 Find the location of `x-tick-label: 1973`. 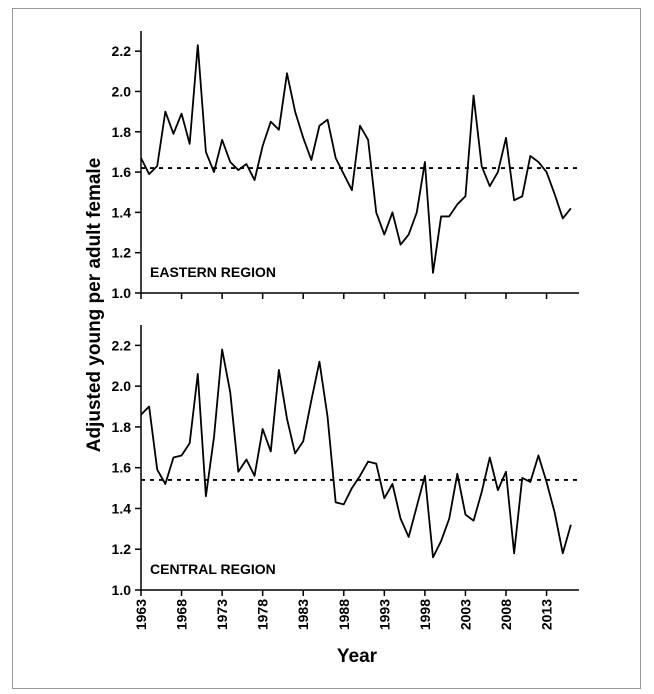

x-tick-label: 1973 is located at coordinates (222, 614).